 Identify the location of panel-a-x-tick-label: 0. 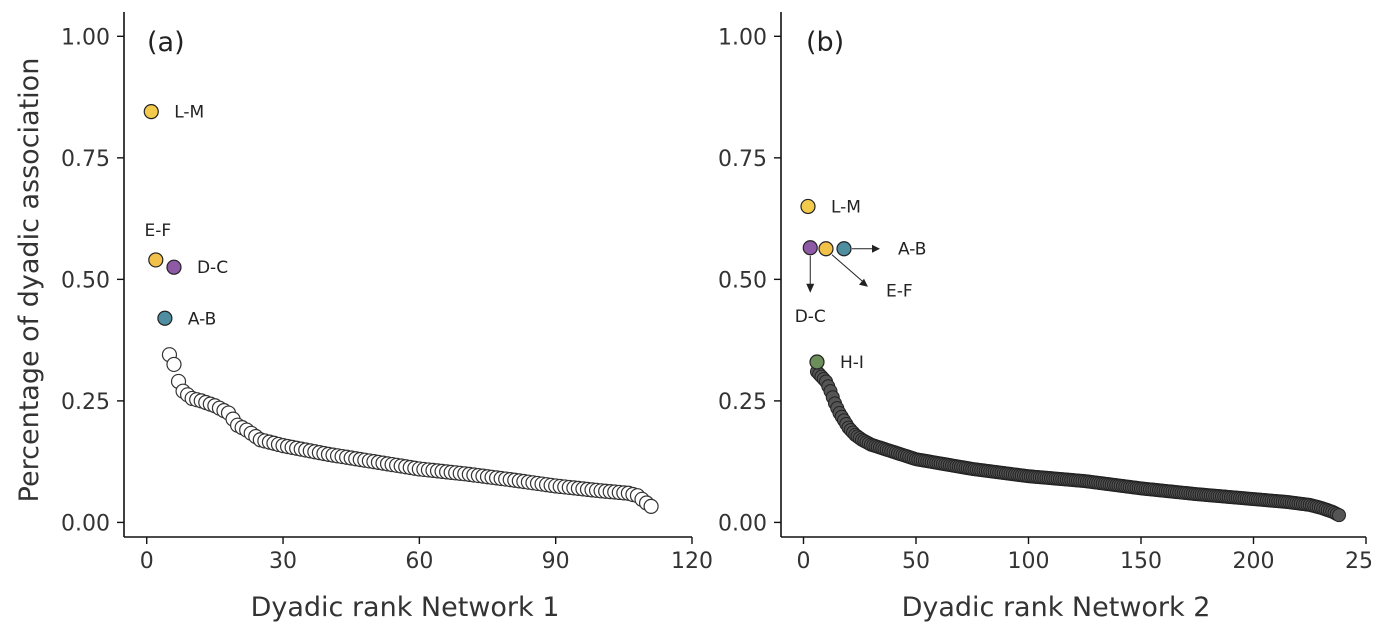
(147, 561).